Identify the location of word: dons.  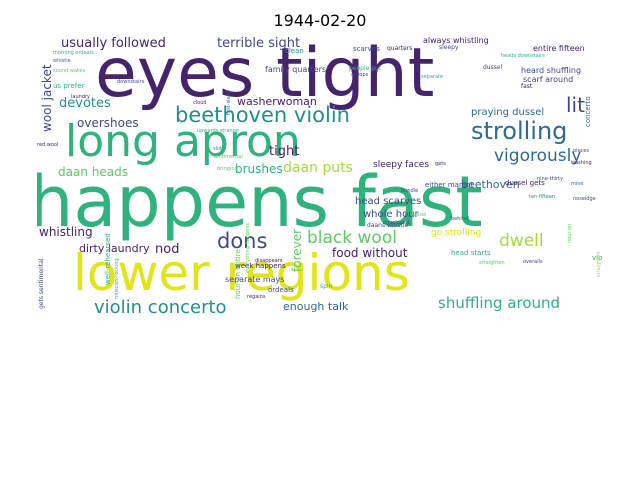
(242, 241).